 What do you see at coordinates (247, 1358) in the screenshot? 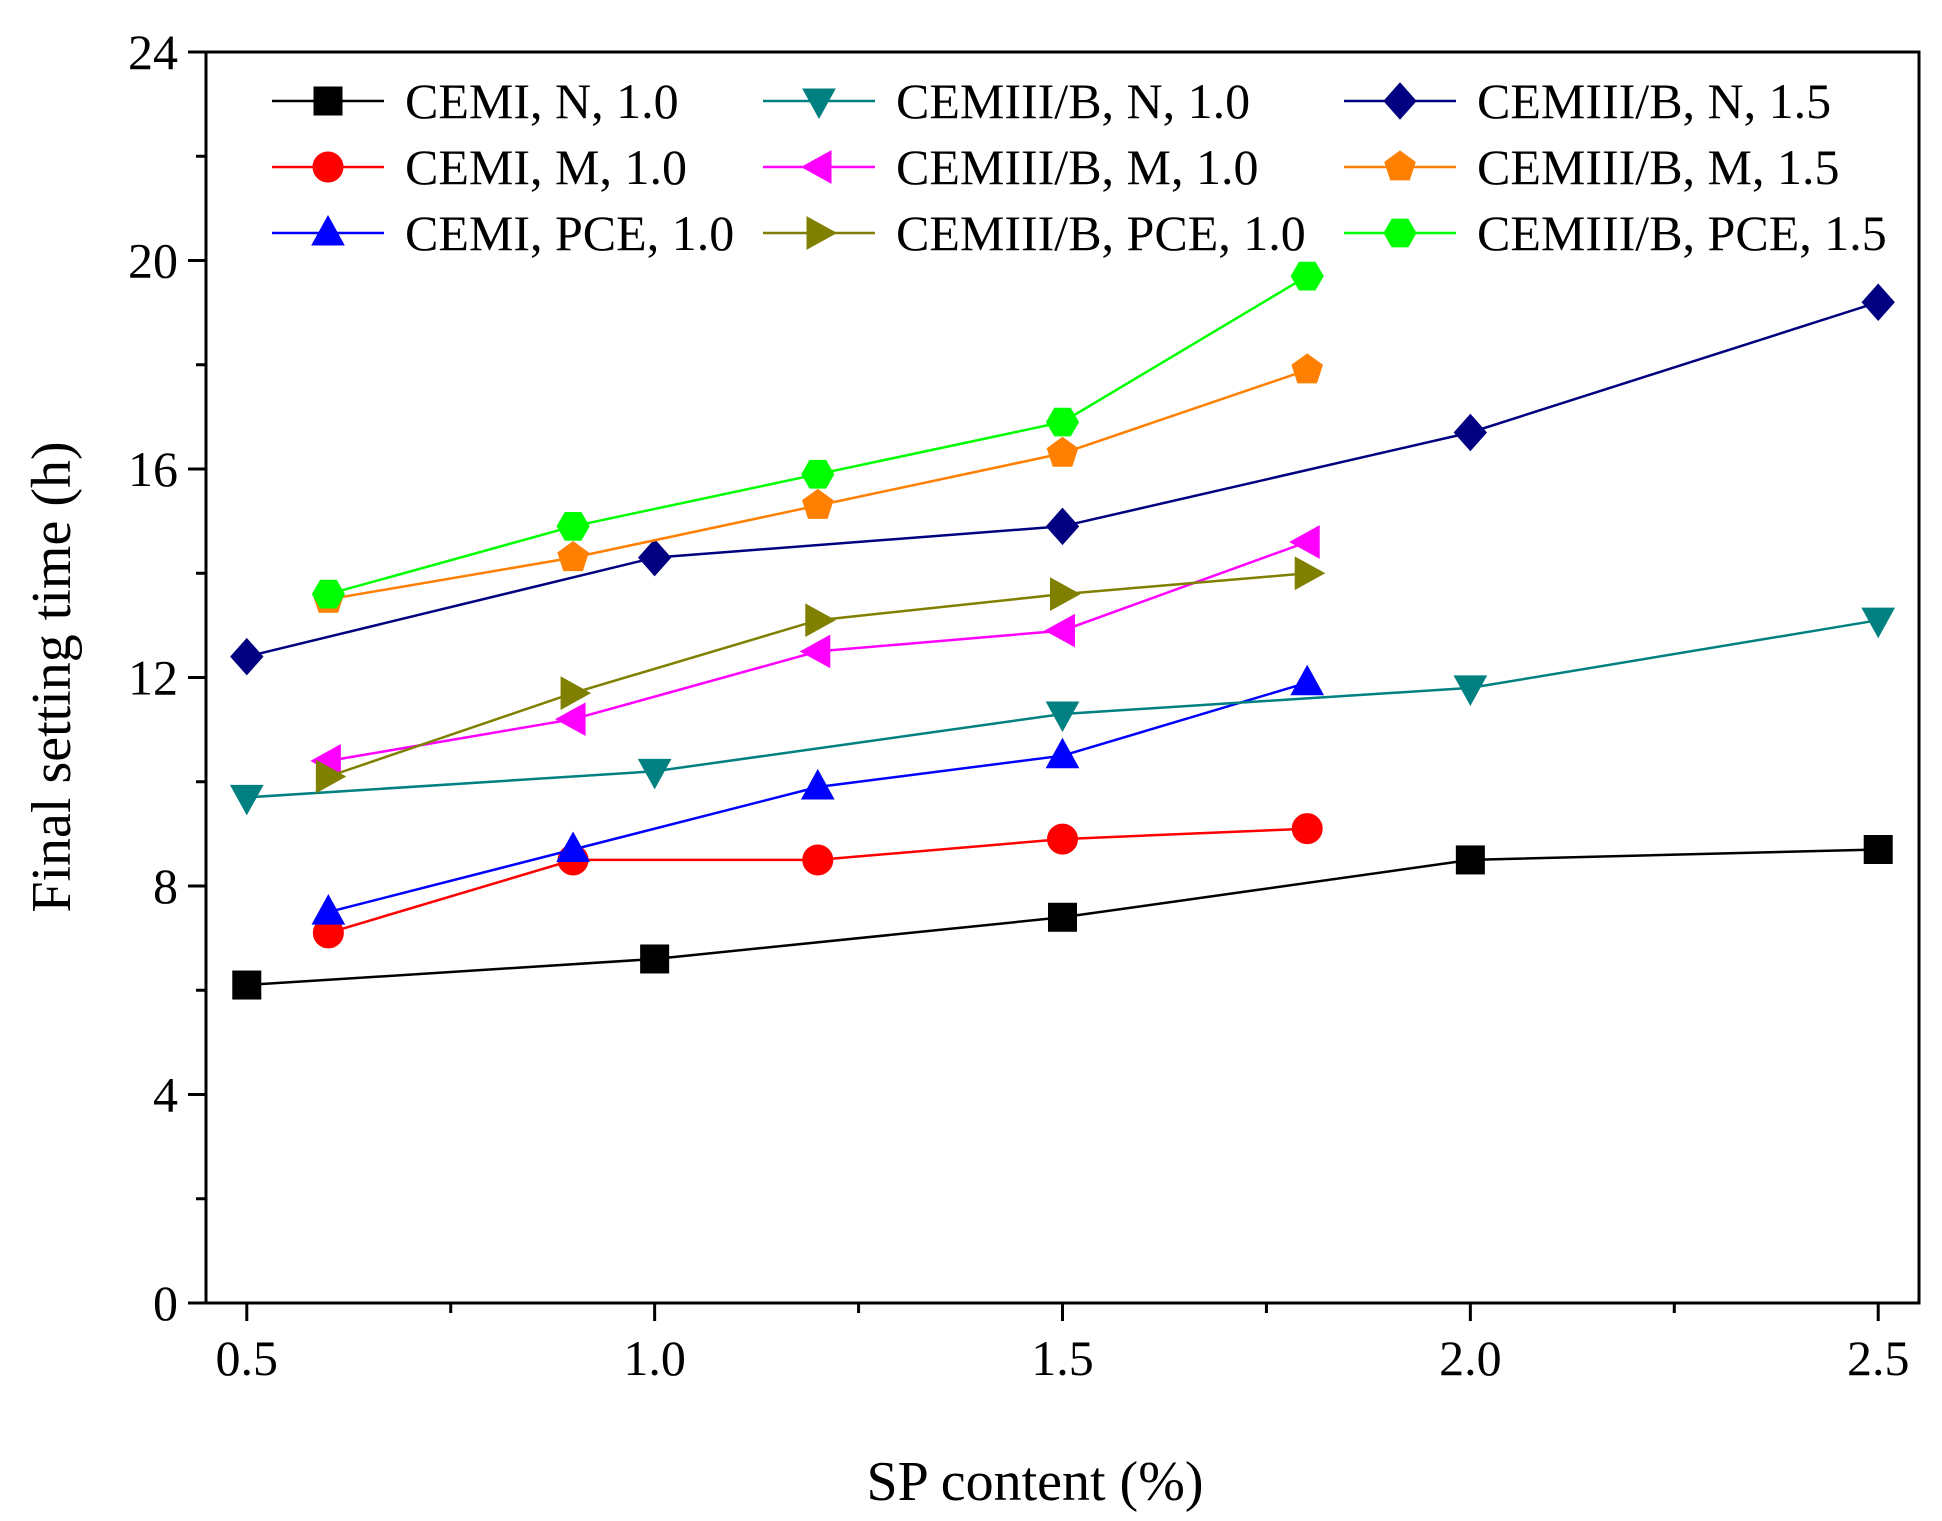
I see `x-tick-label: 0.5` at bounding box center [247, 1358].